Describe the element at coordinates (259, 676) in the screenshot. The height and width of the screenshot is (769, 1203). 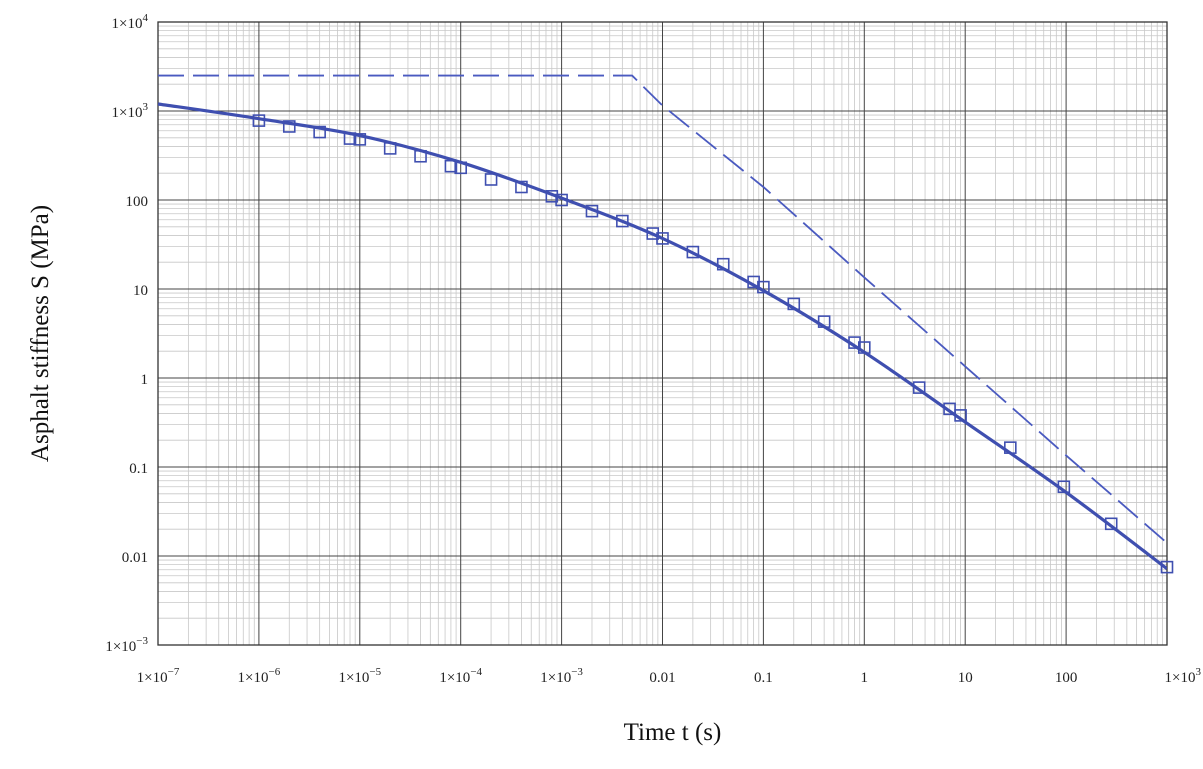
I see `x-tick-label: 1×10⁻⁶` at that location.